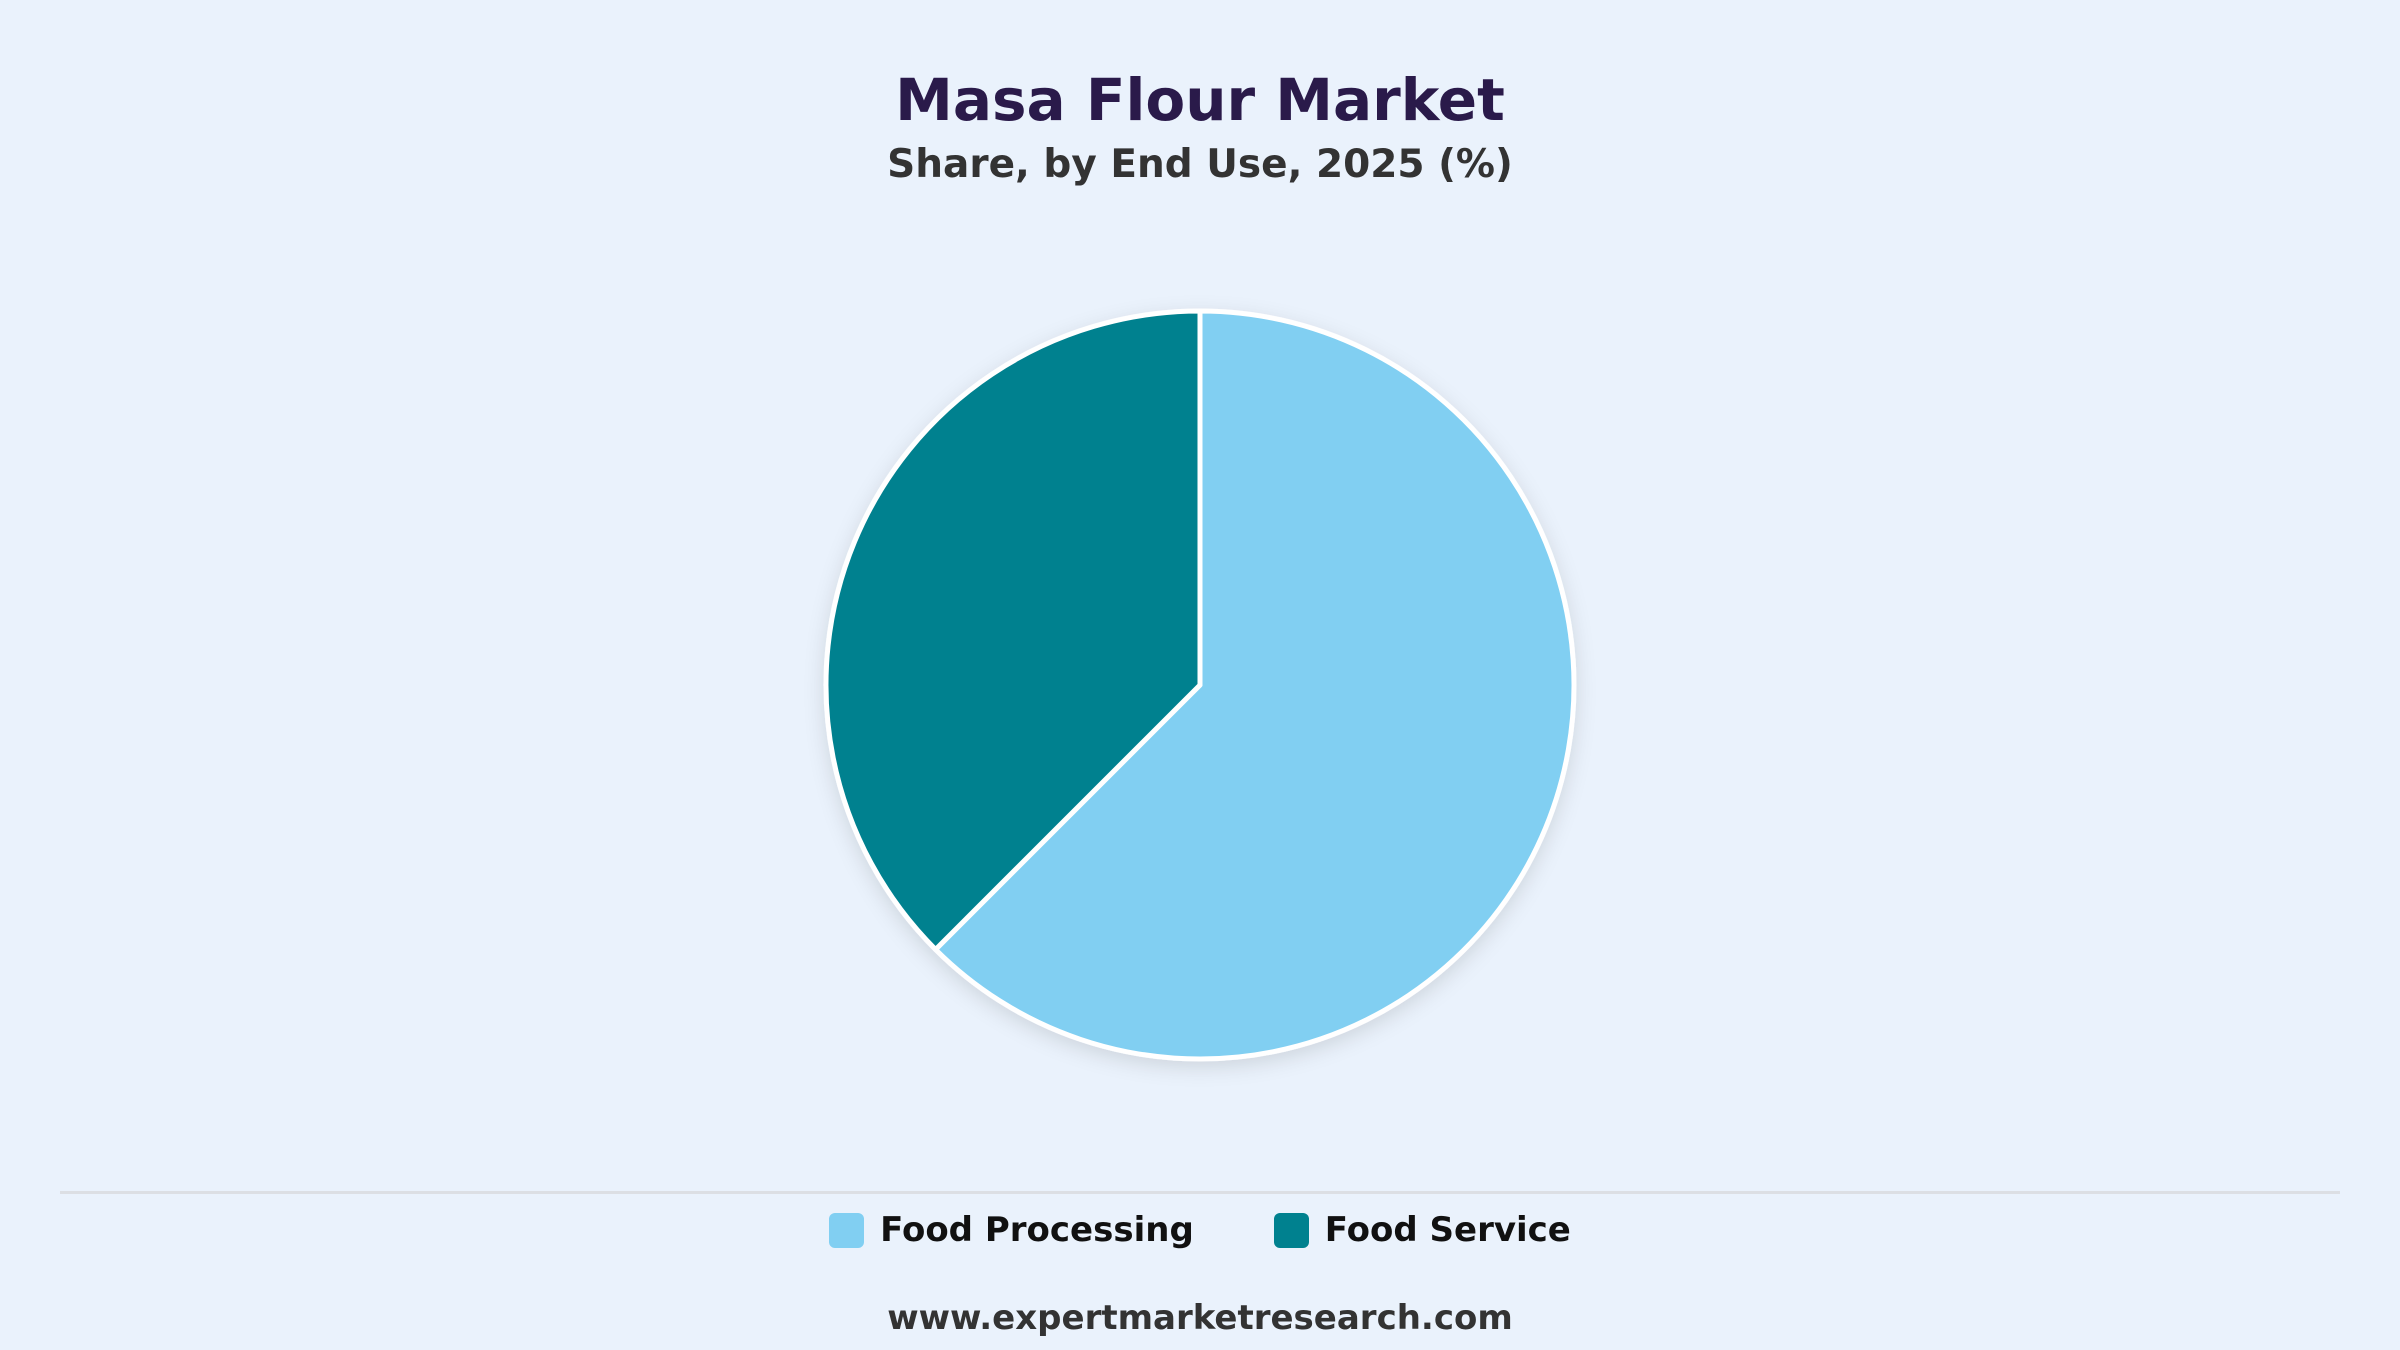  What do you see at coordinates (1013, 630) in the screenshot?
I see `pie-slice-food-service` at bounding box center [1013, 630].